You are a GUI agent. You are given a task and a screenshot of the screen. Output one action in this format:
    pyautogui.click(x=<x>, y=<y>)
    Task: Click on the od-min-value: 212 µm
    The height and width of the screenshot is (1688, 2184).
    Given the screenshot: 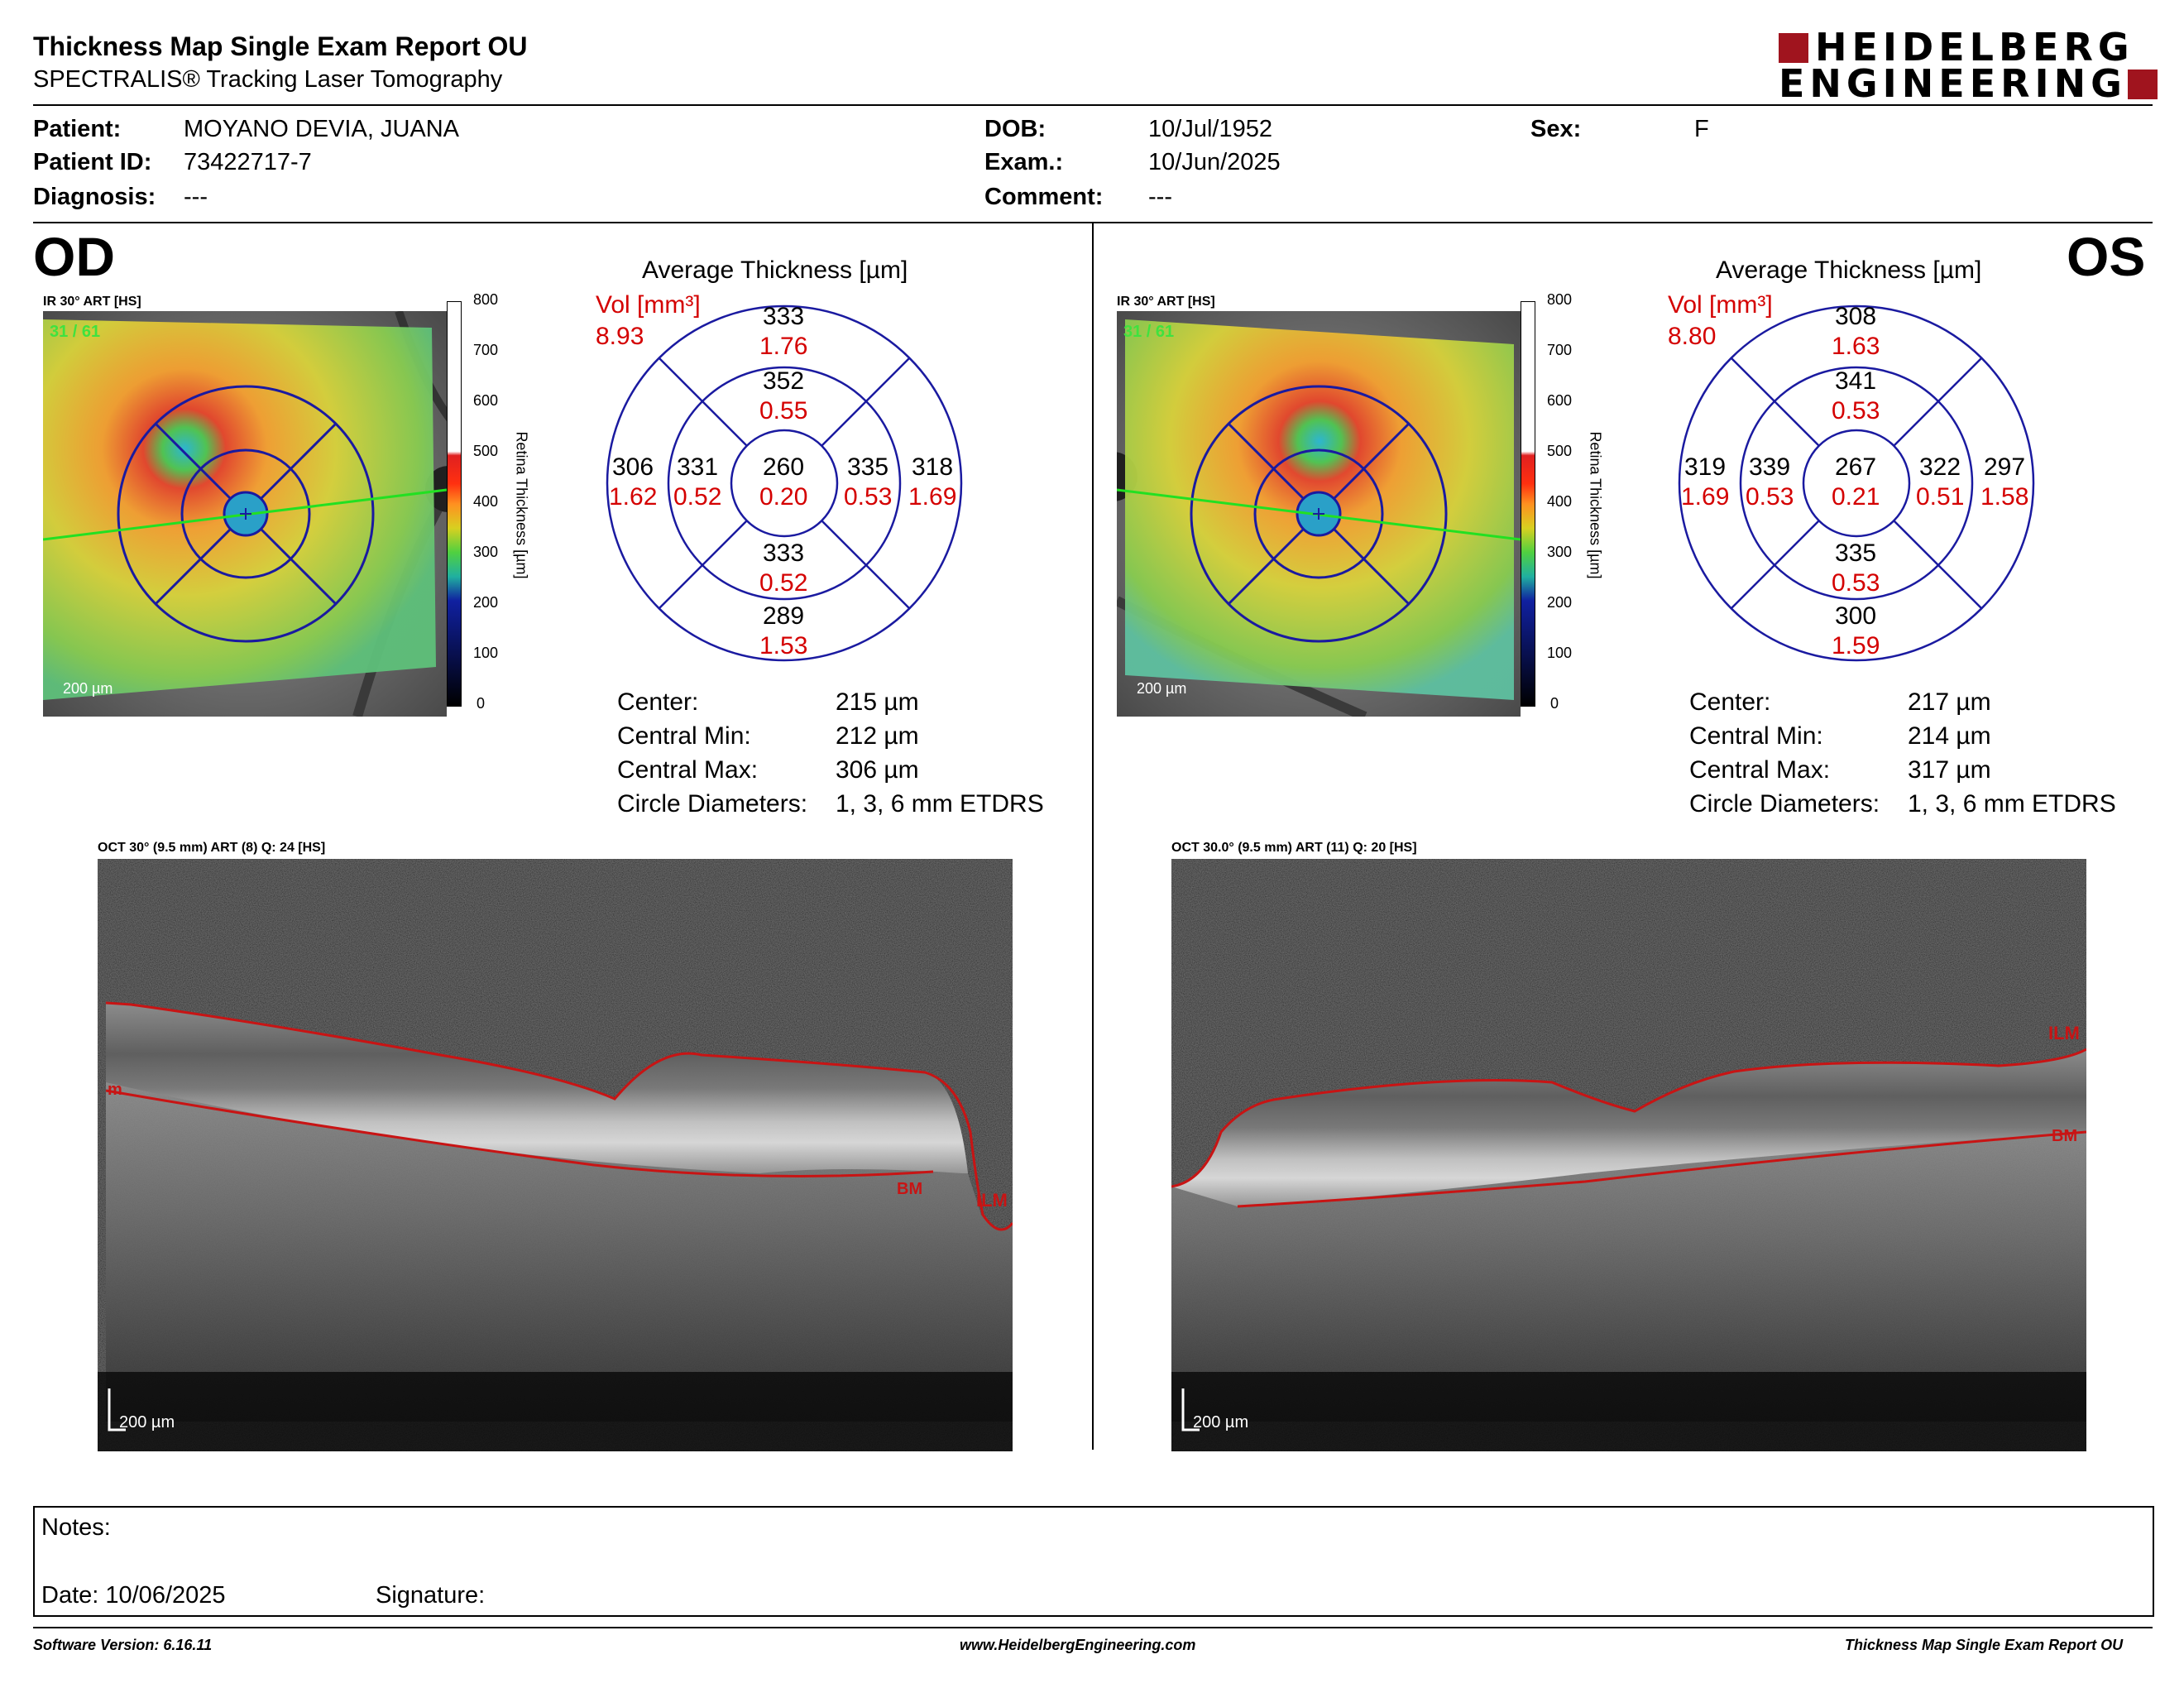 What is the action you would take?
    pyautogui.click(x=877, y=736)
    